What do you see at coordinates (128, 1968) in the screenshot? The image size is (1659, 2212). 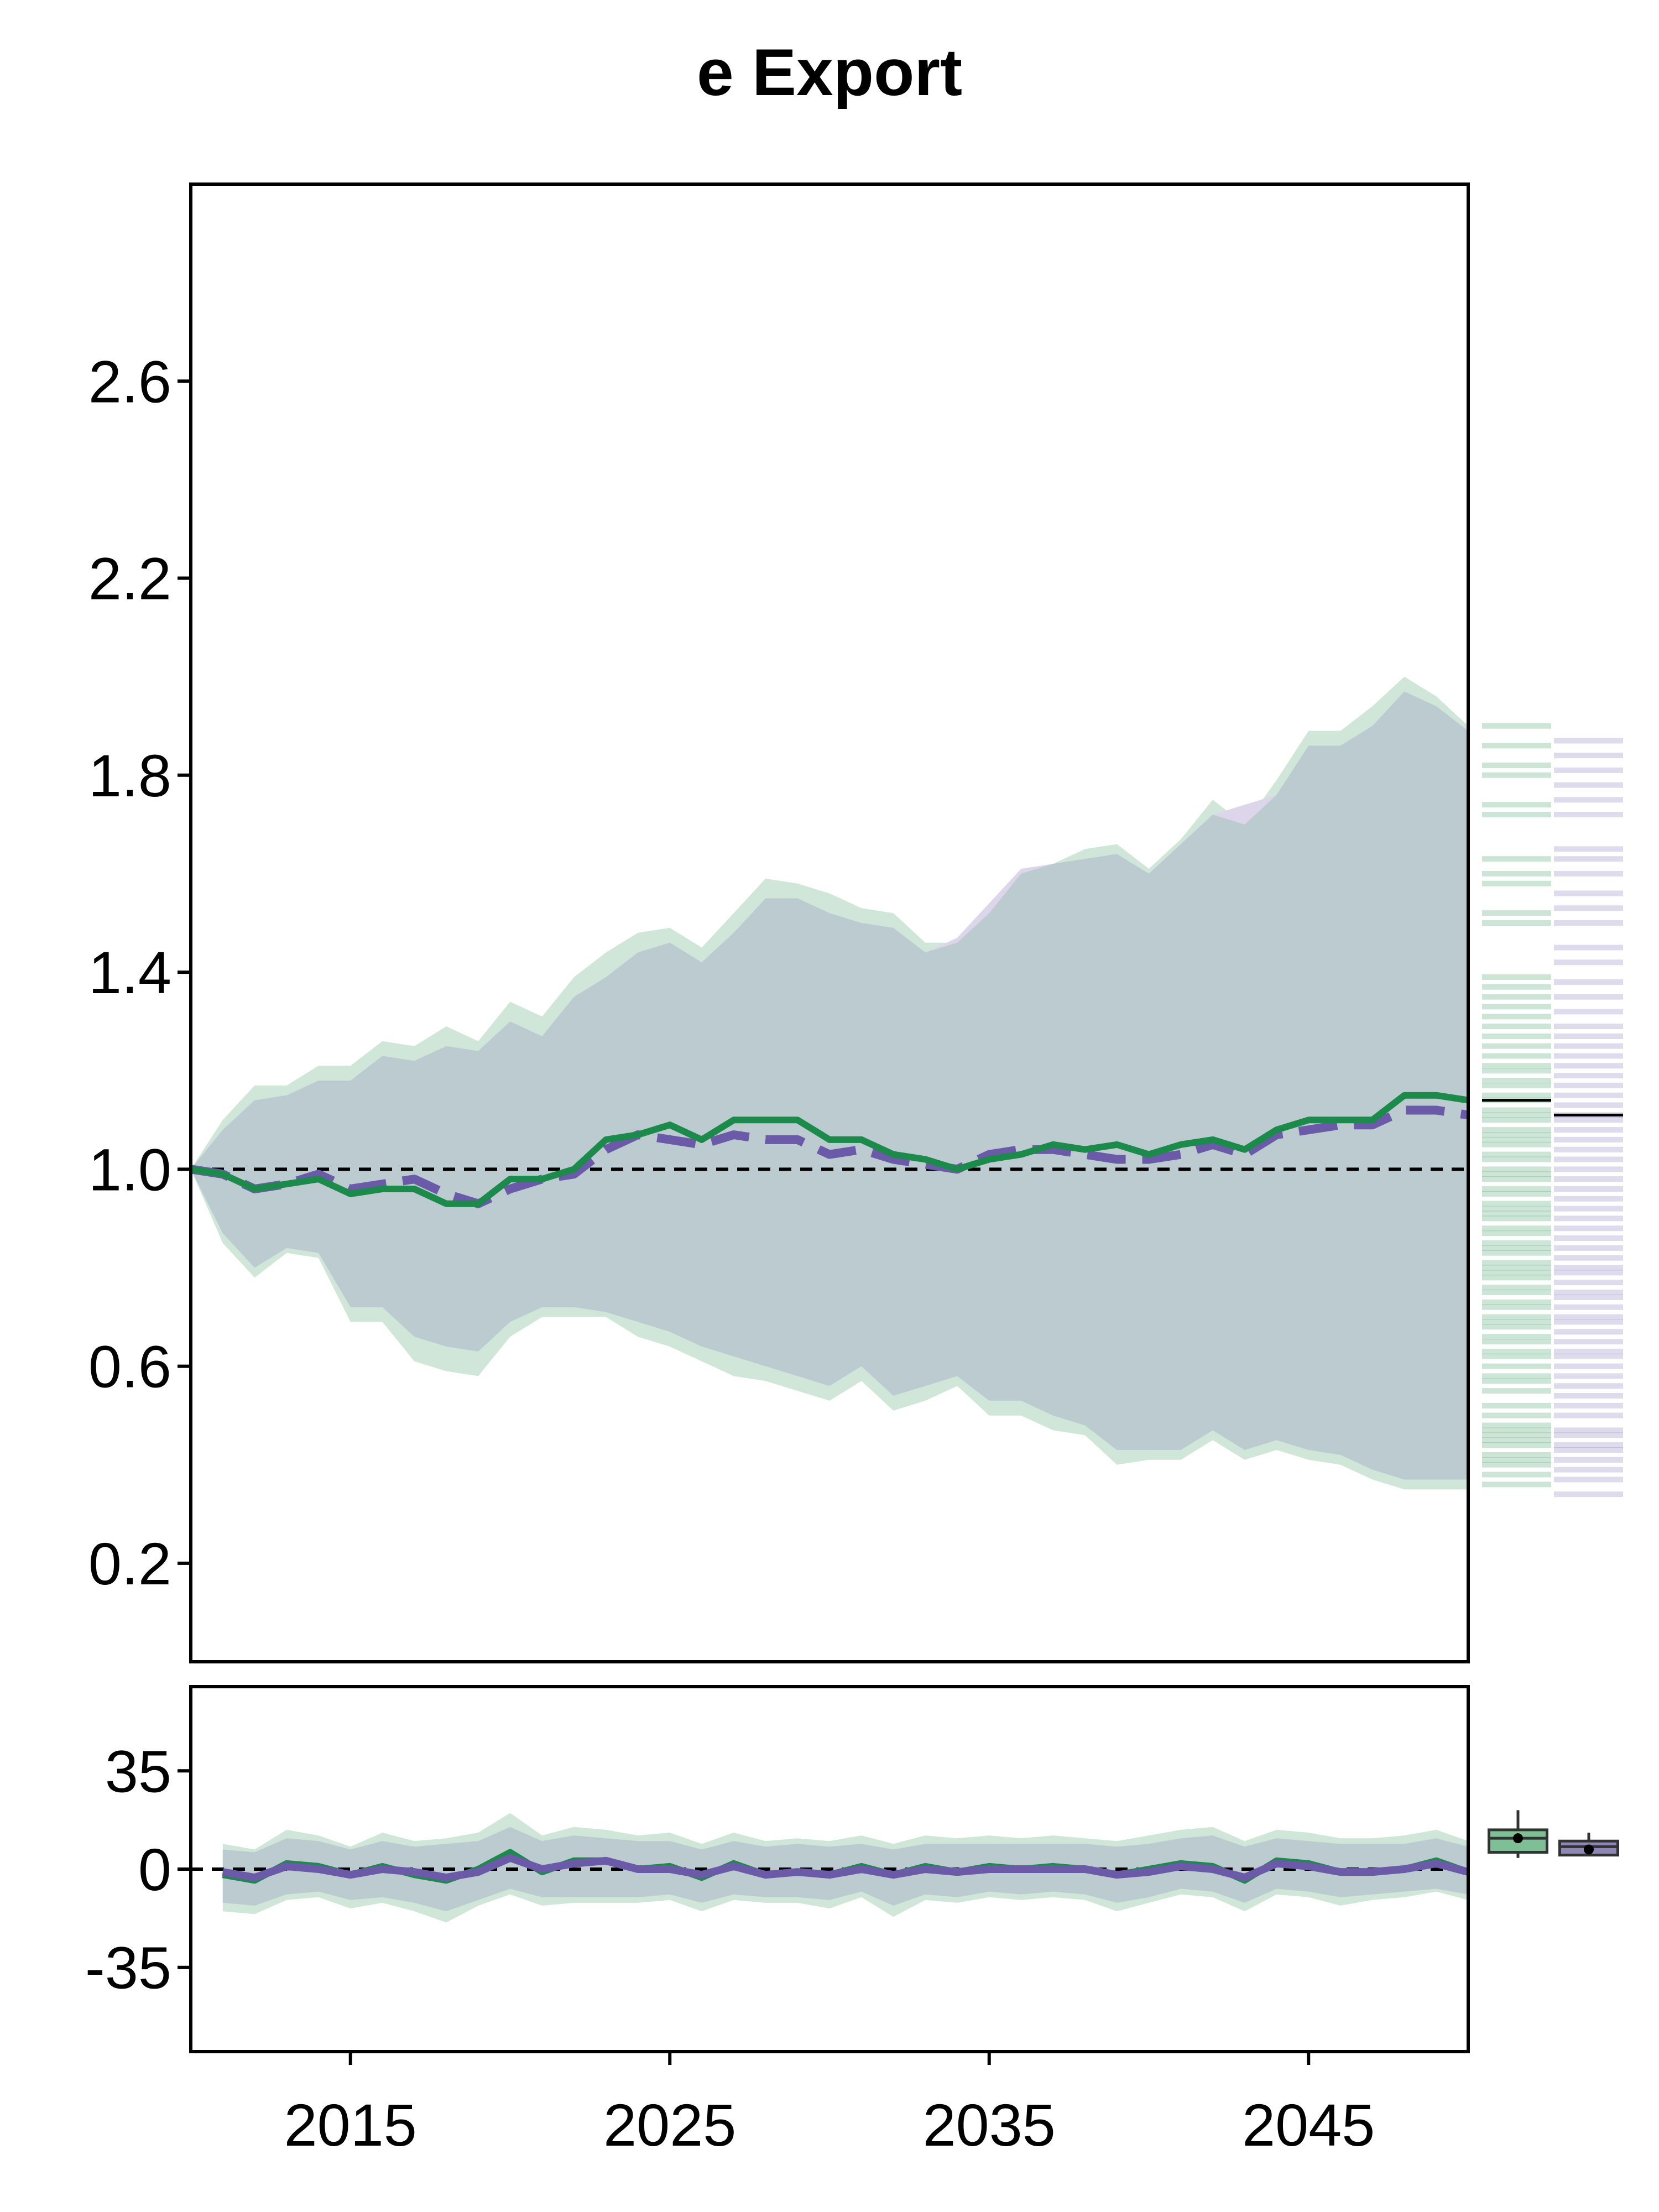 I see `bottom-y-tick-label: -35` at bounding box center [128, 1968].